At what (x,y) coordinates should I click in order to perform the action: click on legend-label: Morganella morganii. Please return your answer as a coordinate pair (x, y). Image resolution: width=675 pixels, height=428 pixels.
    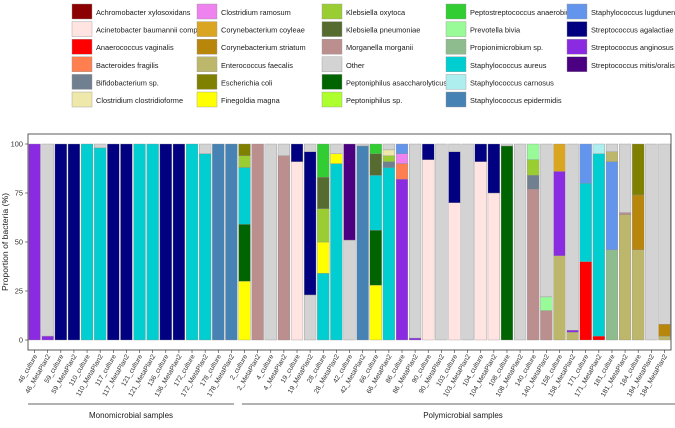
    Looking at the image, I should click on (379, 47).